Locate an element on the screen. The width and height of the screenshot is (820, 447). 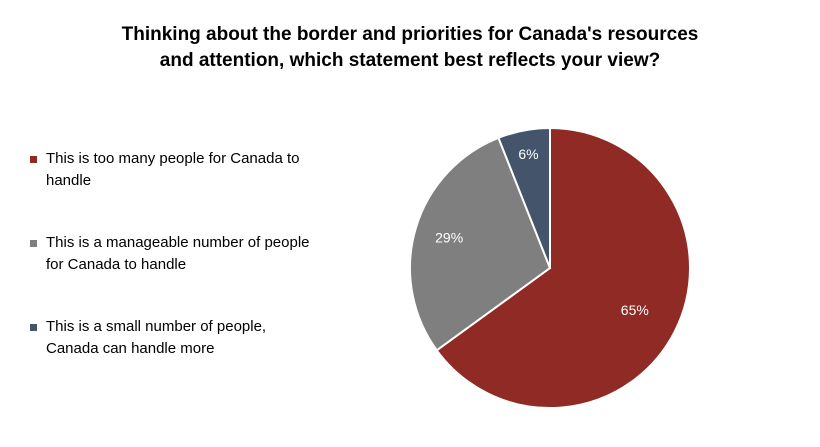
pie-label-manageable: 29% is located at coordinates (449, 237).